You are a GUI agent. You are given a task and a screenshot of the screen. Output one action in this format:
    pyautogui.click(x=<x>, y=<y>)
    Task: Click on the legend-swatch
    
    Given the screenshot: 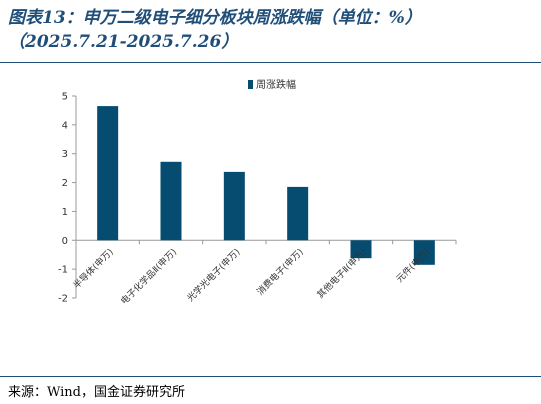 What is the action you would take?
    pyautogui.click(x=250, y=84)
    